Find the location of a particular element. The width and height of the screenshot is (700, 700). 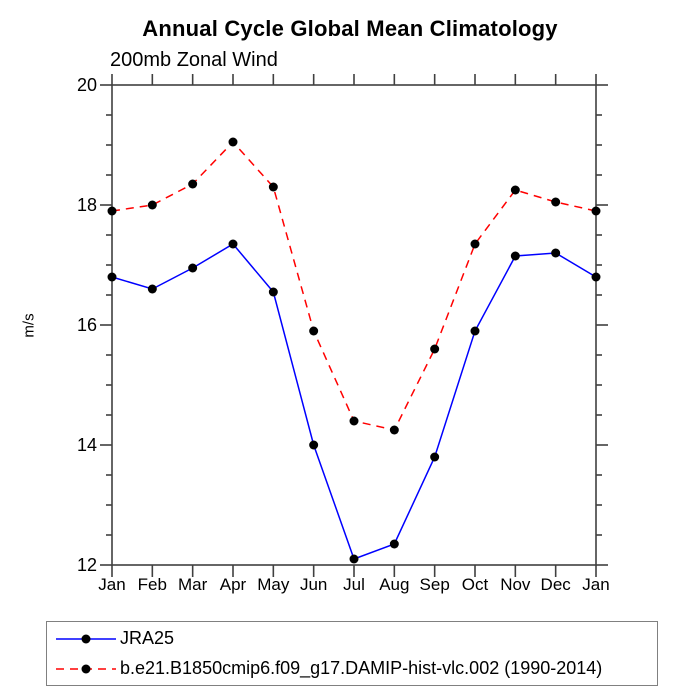

y-tick-label: 16 is located at coordinates (87, 325).